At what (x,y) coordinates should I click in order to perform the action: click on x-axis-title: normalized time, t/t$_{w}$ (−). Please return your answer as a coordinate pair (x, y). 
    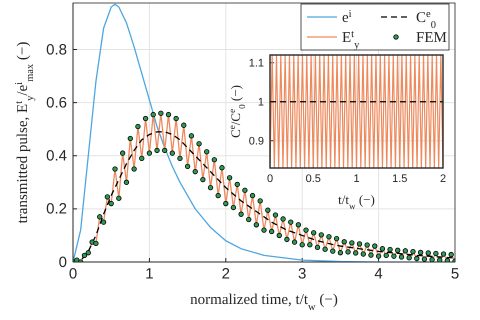
    Looking at the image, I should click on (264, 302).